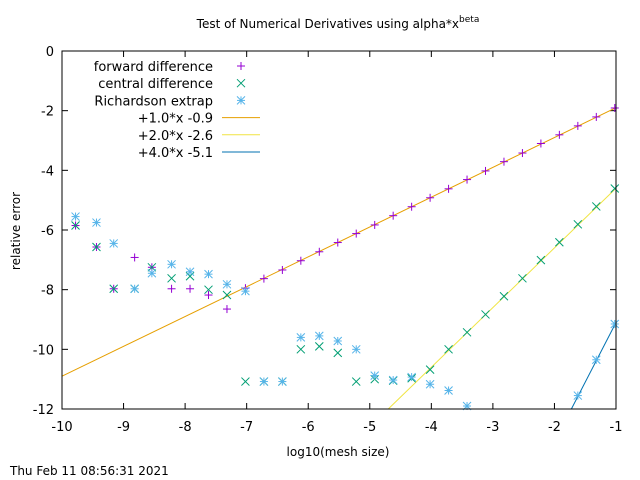 The width and height of the screenshot is (640, 480). Describe the element at coordinates (50, 52) in the screenshot. I see `y-tick-label: 0` at that location.